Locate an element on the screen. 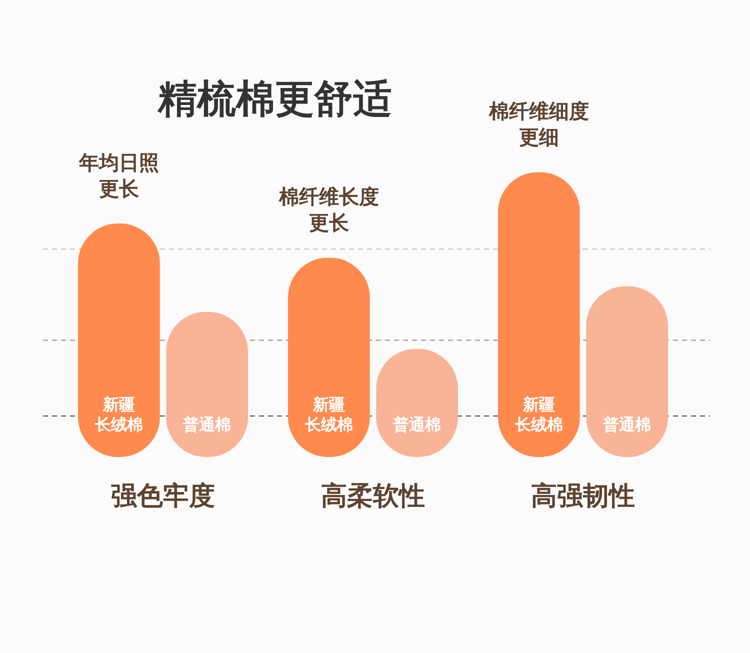 The width and height of the screenshot is (750, 653). x-tick-label: 高柔软性 is located at coordinates (373, 497).